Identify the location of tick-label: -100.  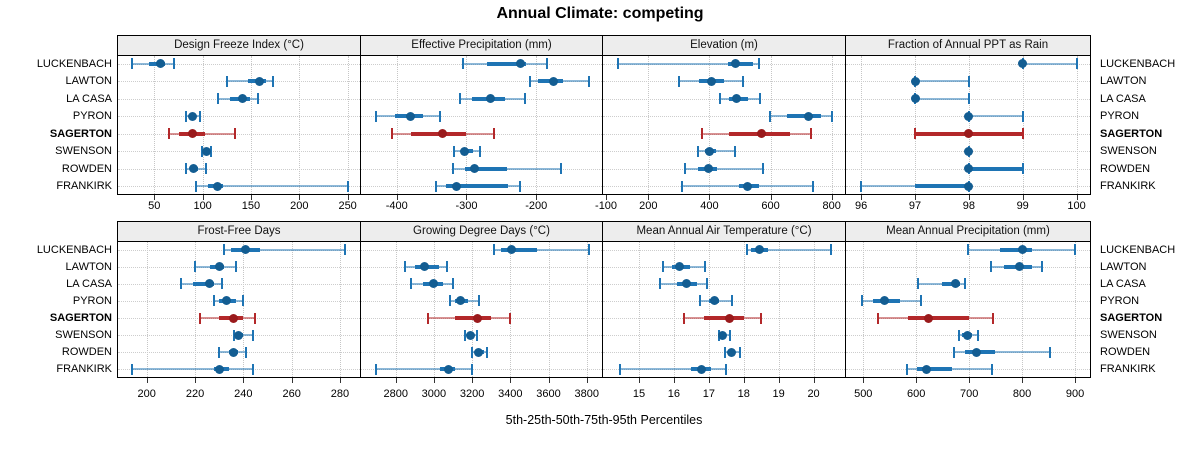
(606, 206).